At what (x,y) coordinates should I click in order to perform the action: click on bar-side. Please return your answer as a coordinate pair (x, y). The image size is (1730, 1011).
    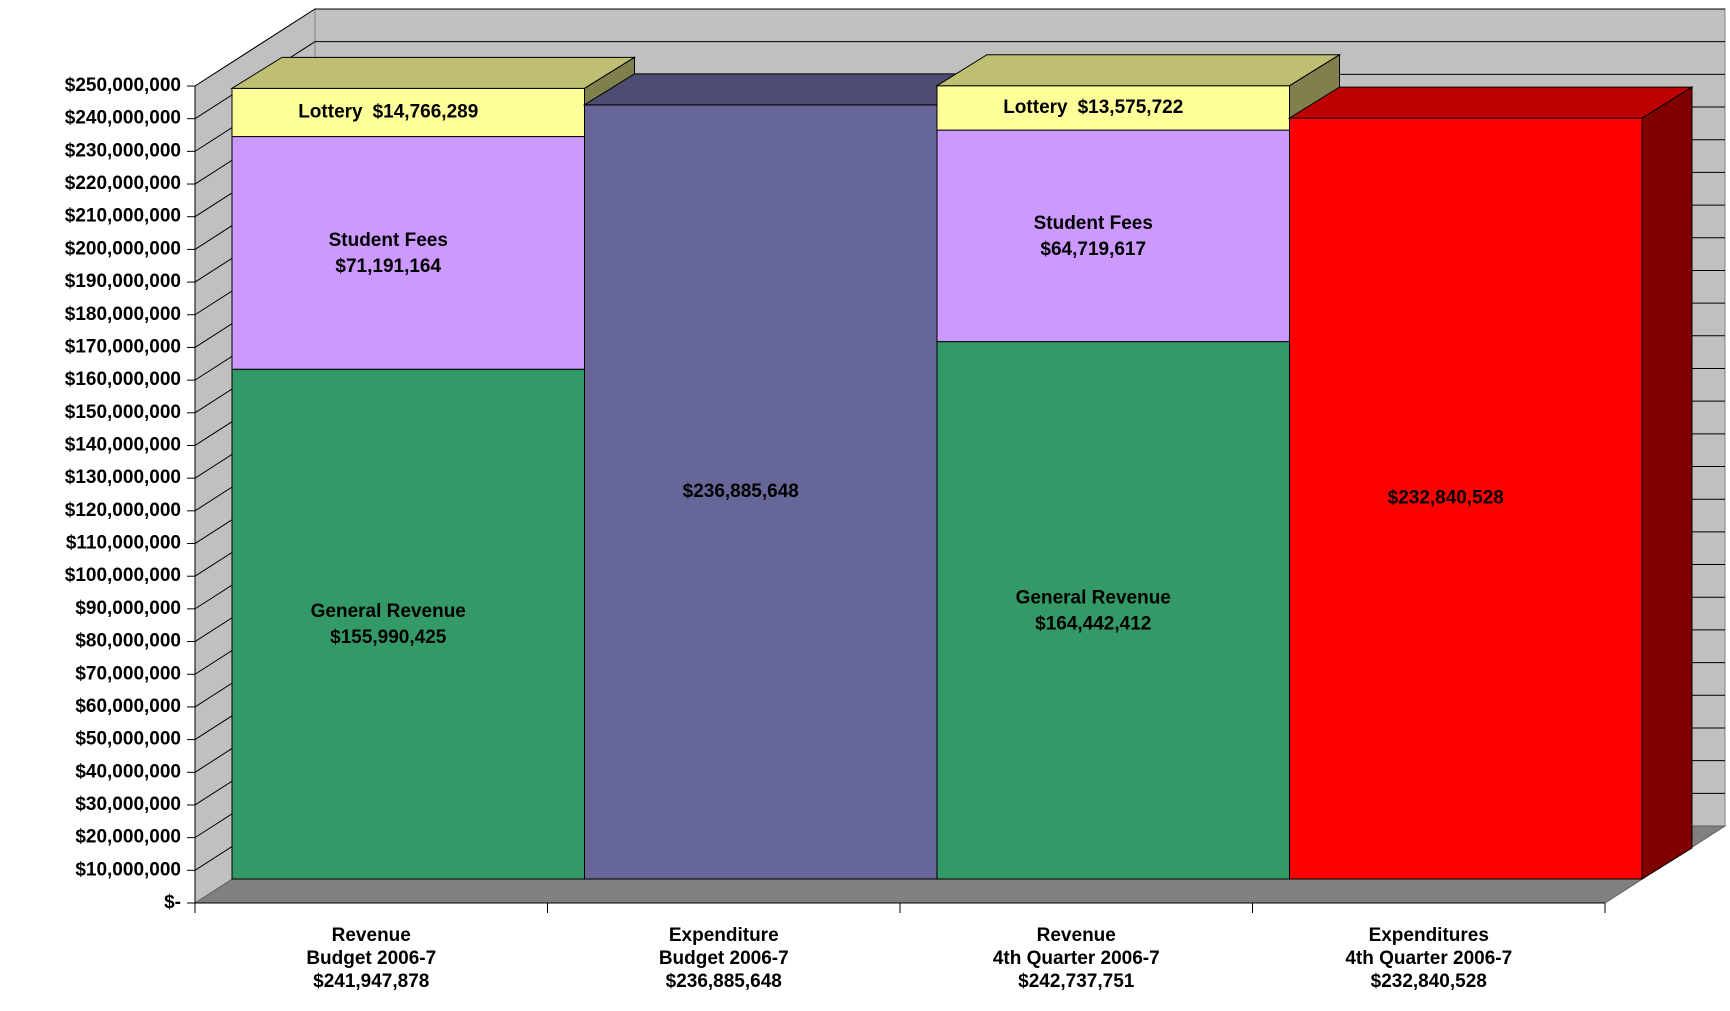
    Looking at the image, I should click on (1667, 483).